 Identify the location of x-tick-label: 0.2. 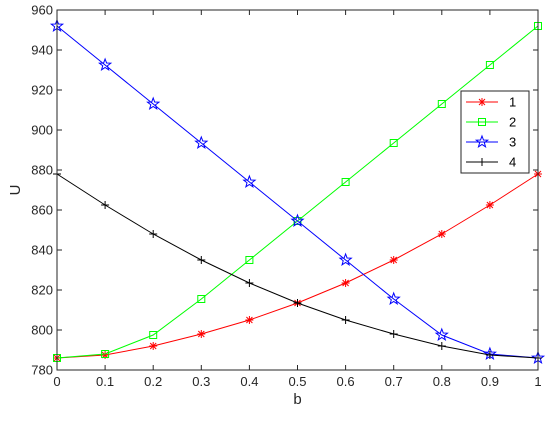
(153, 381).